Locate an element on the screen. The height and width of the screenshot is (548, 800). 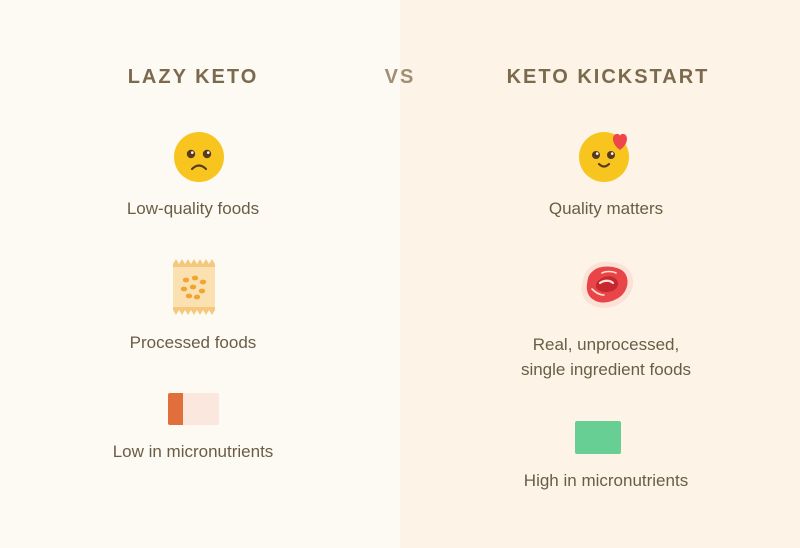
vs-label: VS is located at coordinates (400, 77).